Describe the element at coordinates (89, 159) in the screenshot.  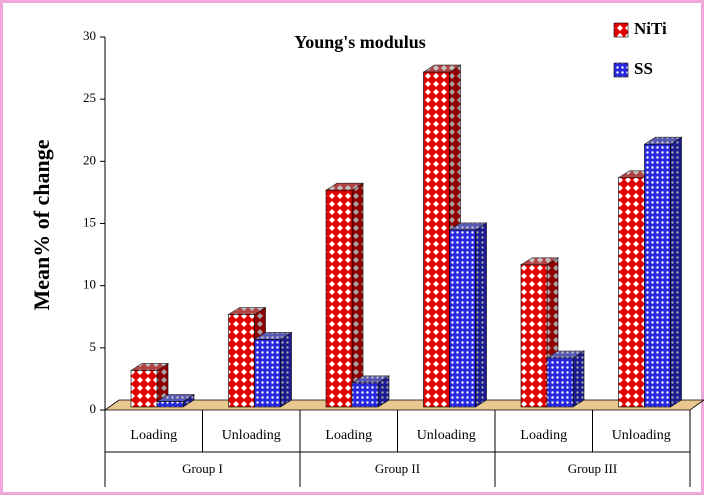
I see `y-tick-label: 20` at that location.